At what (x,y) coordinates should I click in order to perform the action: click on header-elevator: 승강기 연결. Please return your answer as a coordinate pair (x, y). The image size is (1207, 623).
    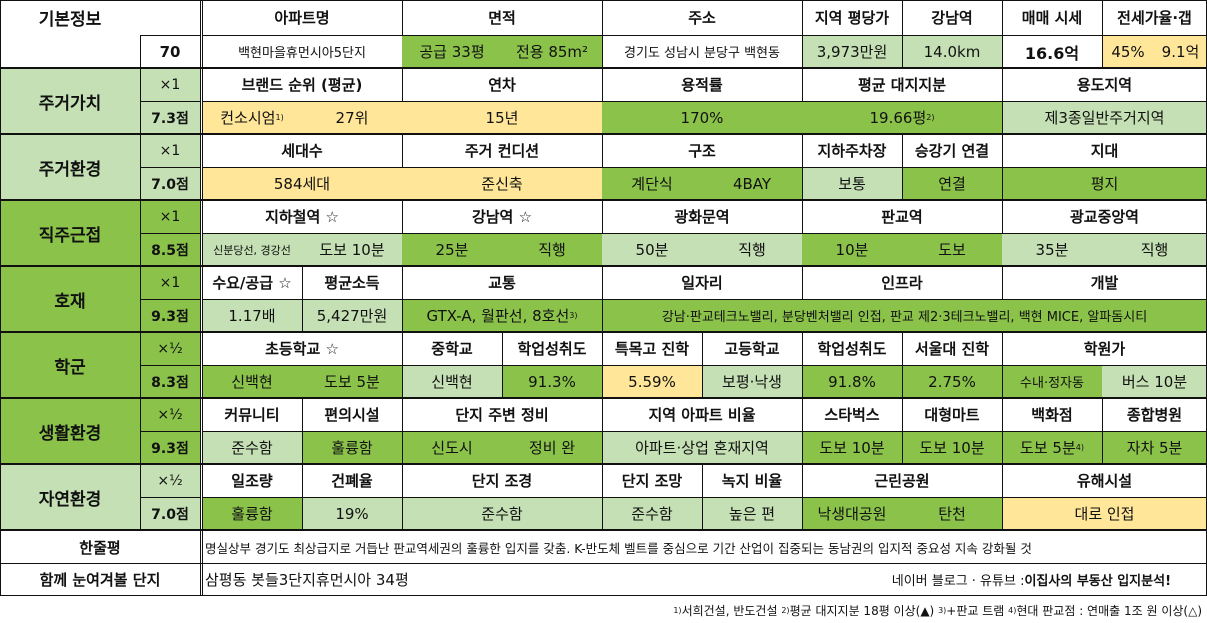
    Looking at the image, I should click on (952, 150).